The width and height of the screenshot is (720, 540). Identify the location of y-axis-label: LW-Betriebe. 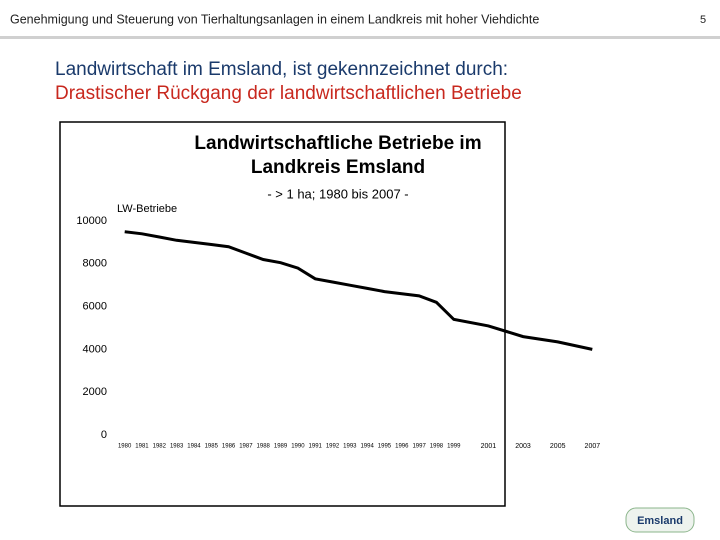
(147, 209).